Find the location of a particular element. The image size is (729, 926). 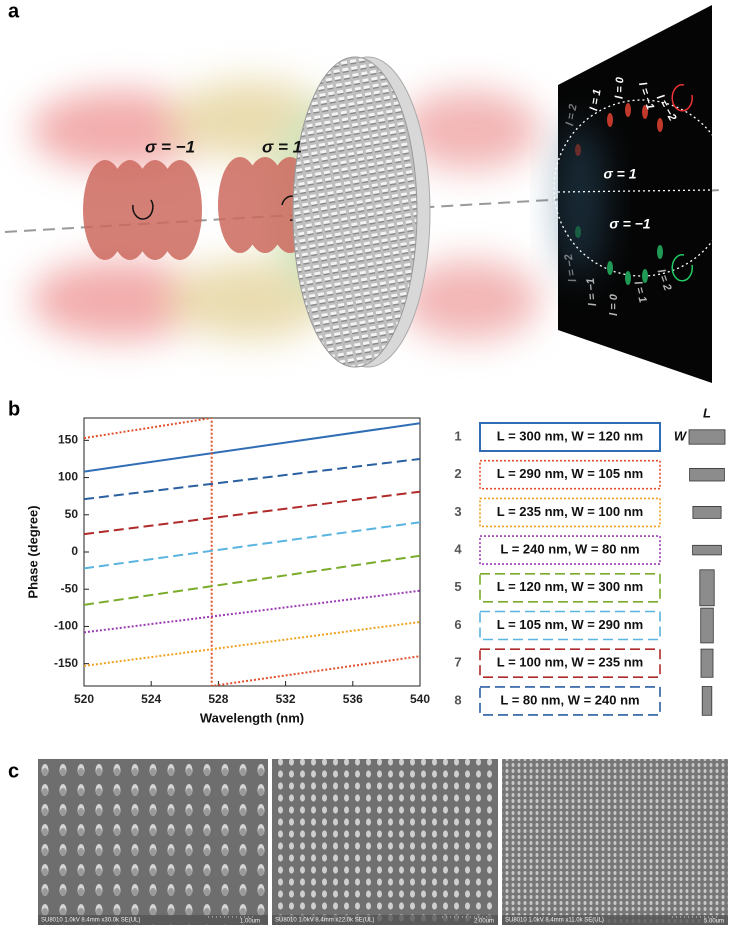

y-tick-label: -150 is located at coordinates (66, 663).